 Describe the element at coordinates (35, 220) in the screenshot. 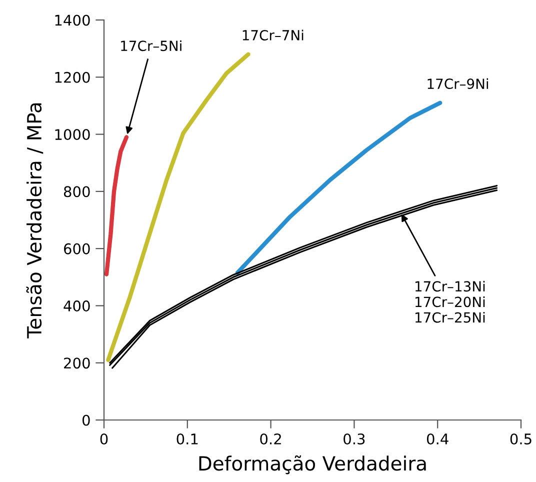

I see `y-axis-title: Tensão Verdadeira / MPa` at that location.